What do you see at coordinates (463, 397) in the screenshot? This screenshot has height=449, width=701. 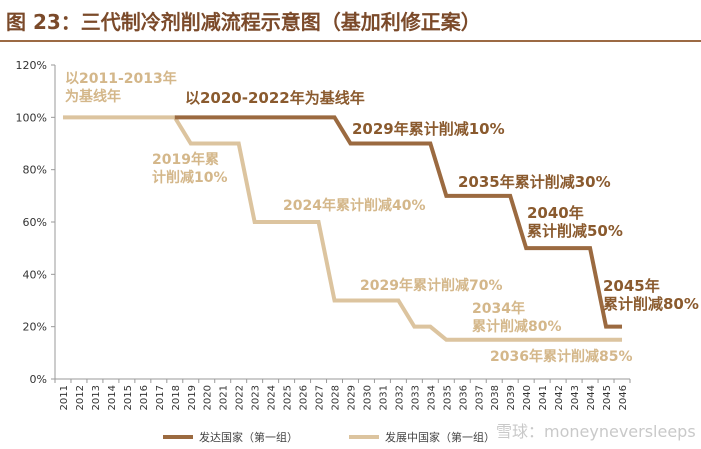 I see `x-tick-label: 2036` at bounding box center [463, 397].